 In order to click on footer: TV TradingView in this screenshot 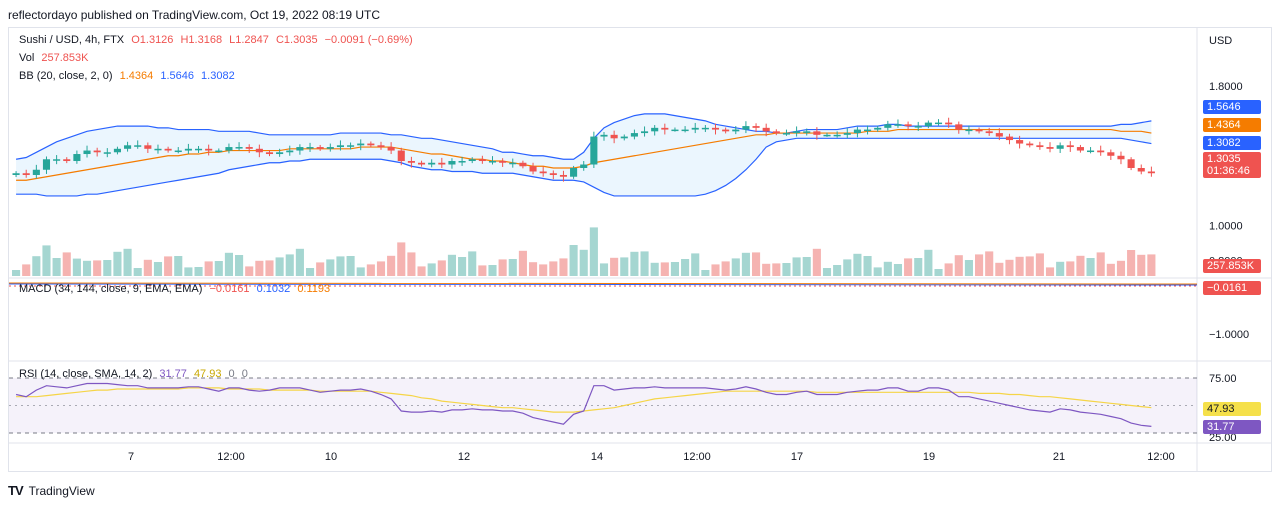, I will do `click(51, 490)`.